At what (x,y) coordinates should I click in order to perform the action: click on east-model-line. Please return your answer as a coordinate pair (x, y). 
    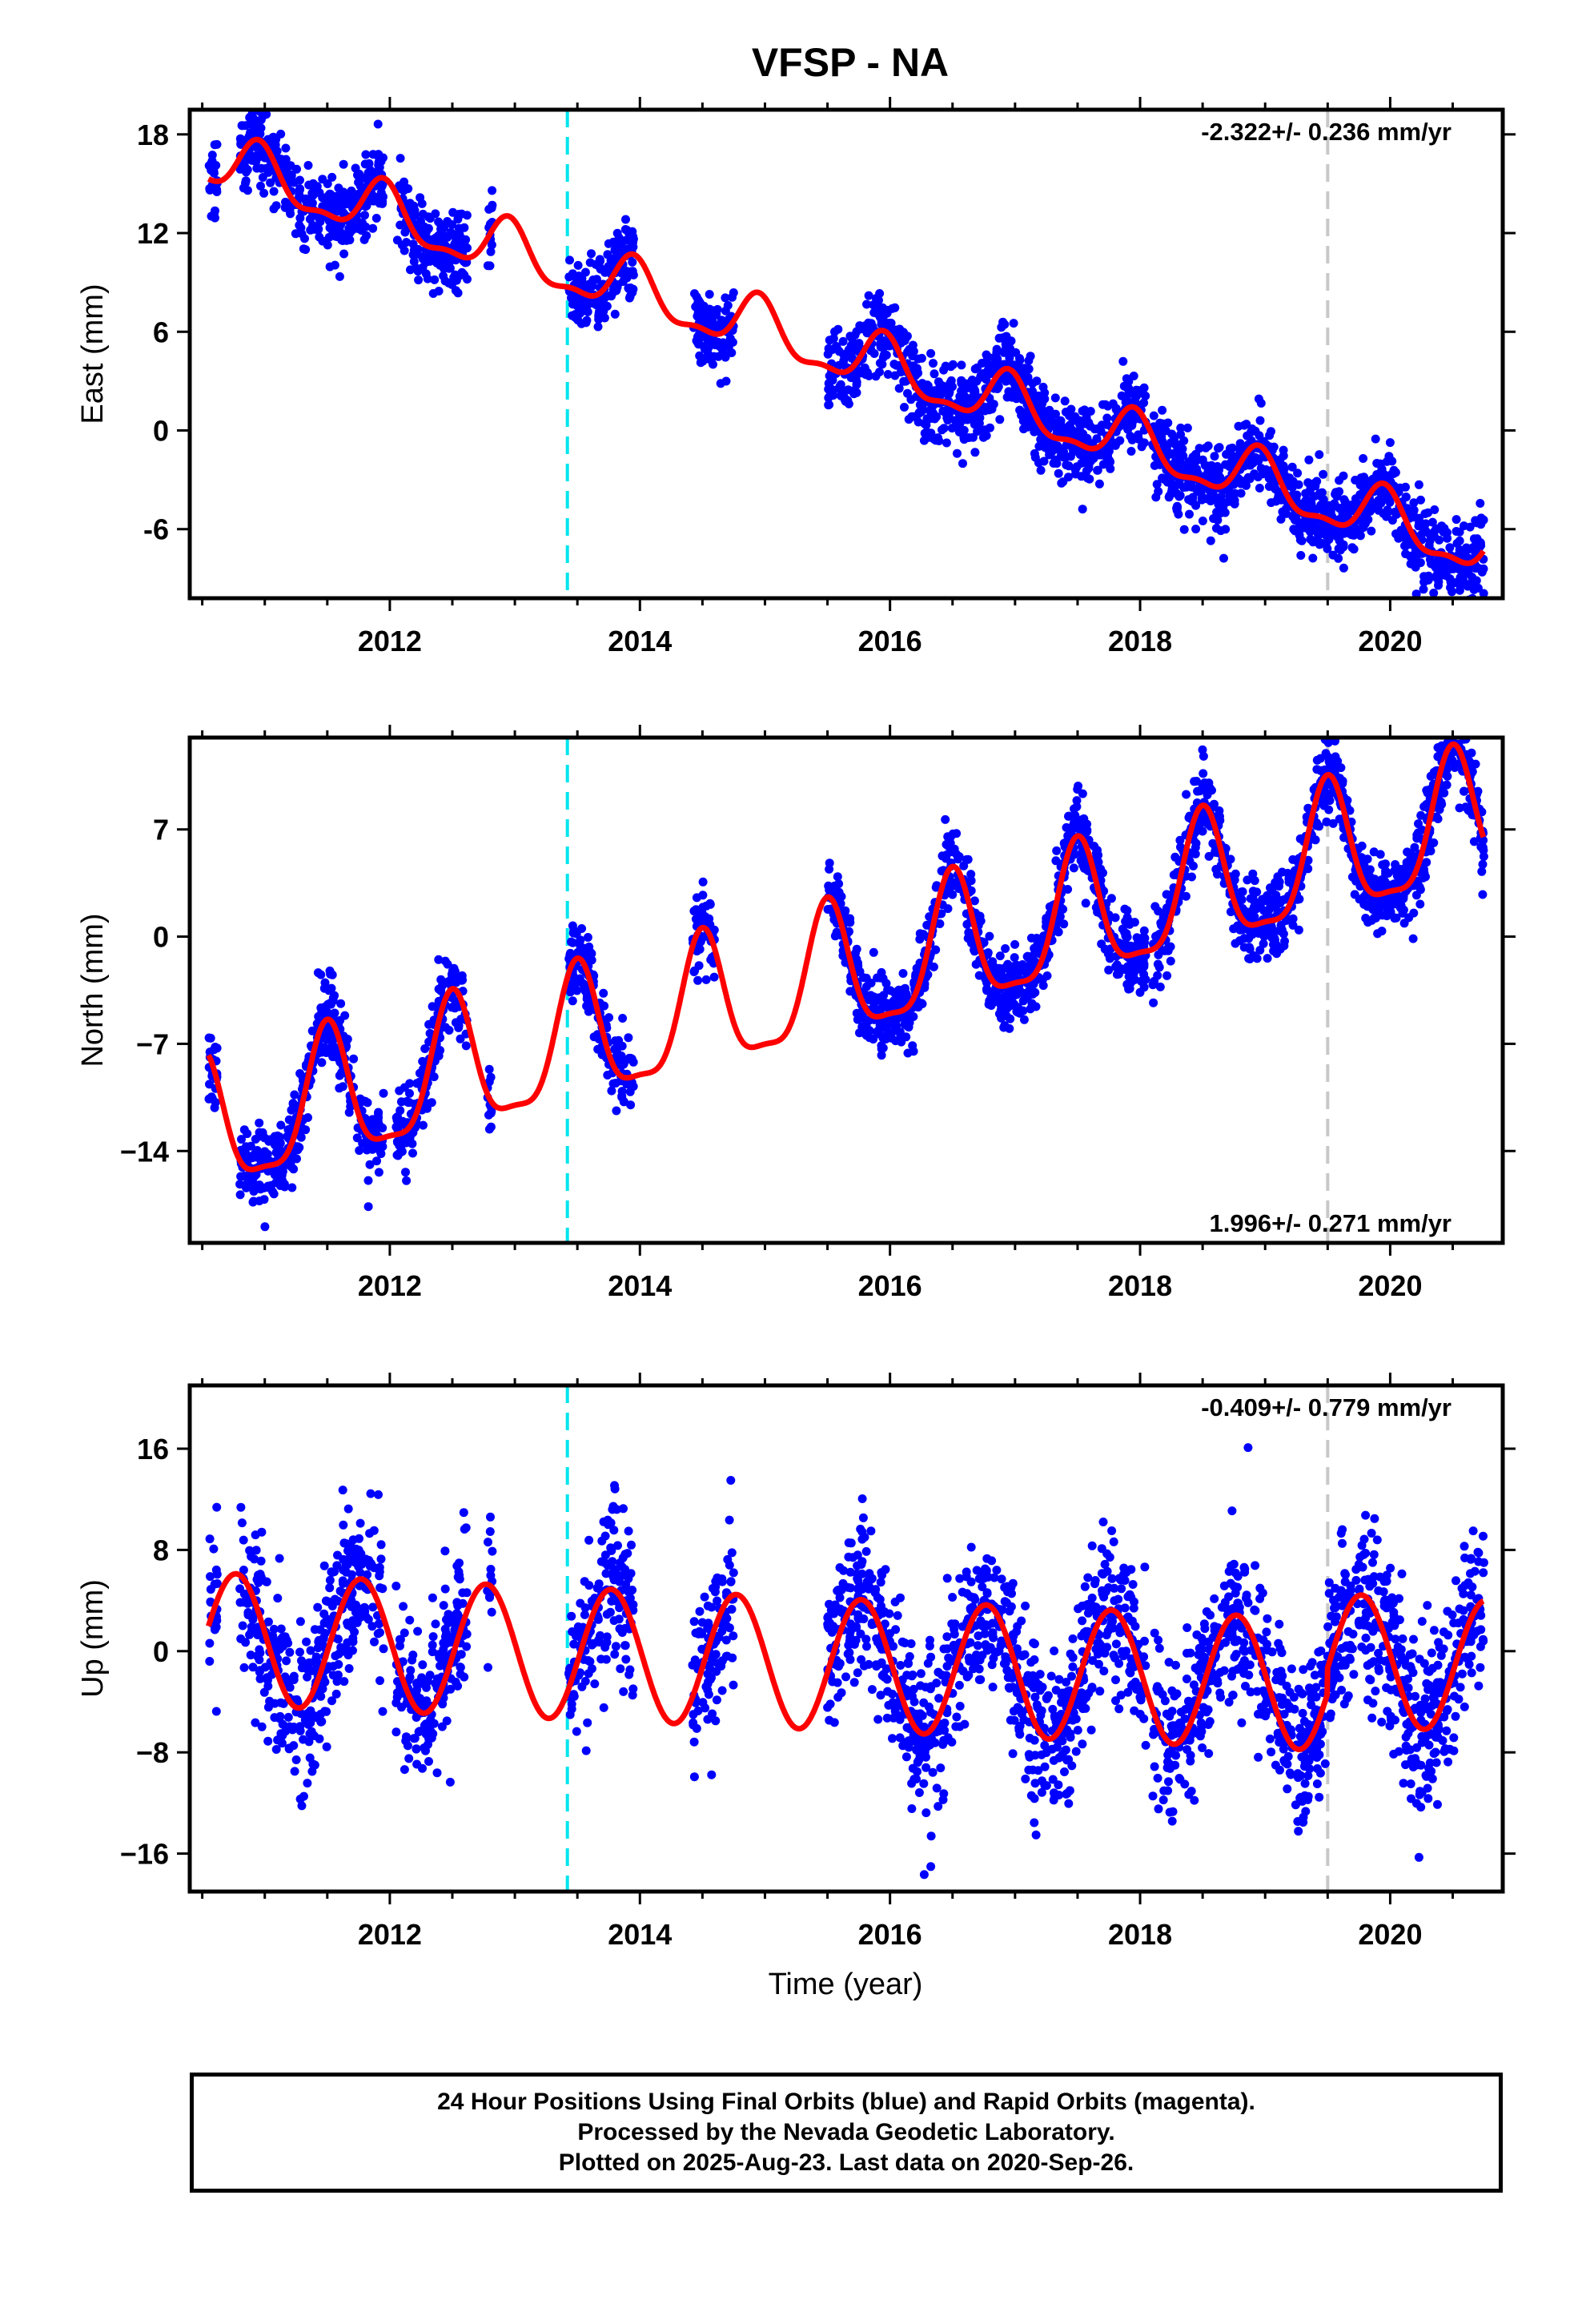
    Looking at the image, I should click on (846, 351).